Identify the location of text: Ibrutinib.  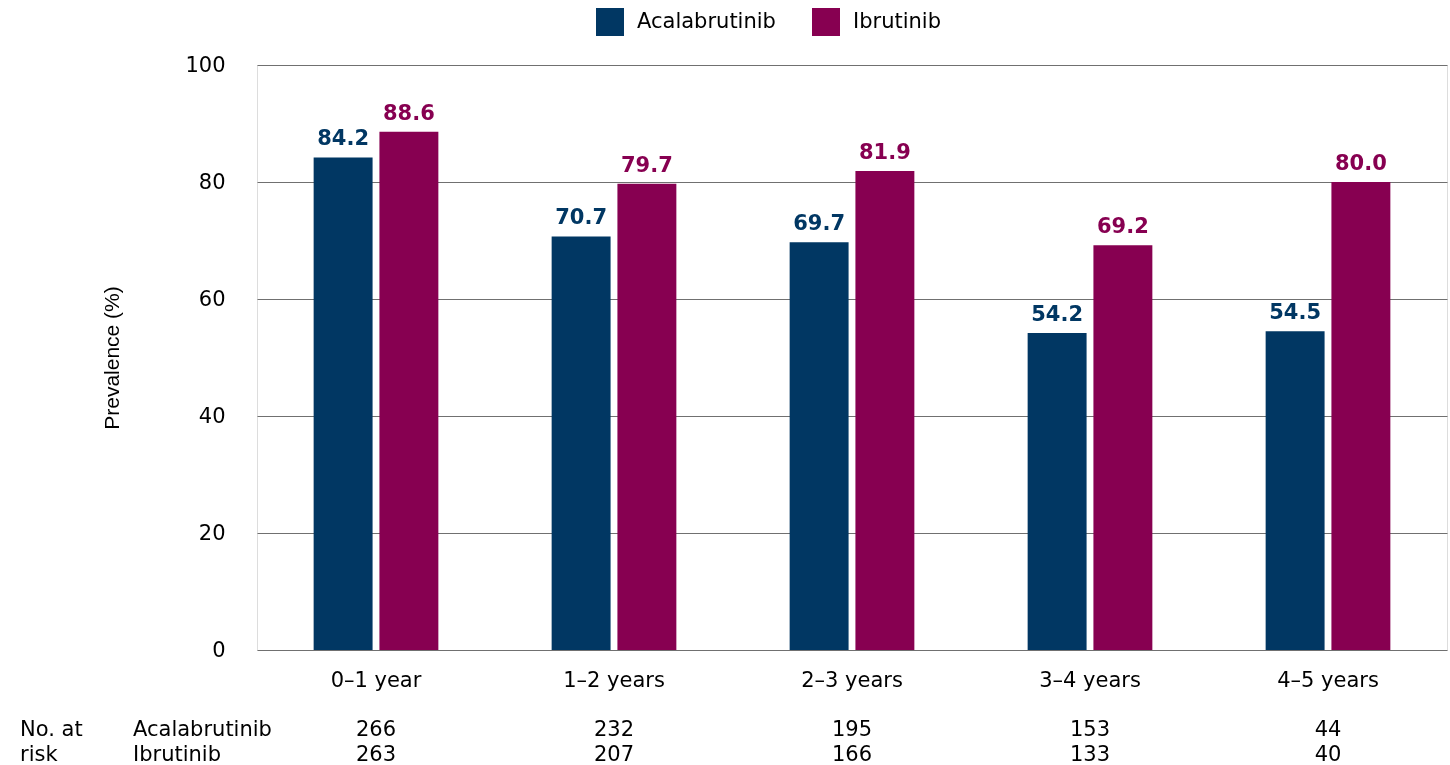
(177, 753).